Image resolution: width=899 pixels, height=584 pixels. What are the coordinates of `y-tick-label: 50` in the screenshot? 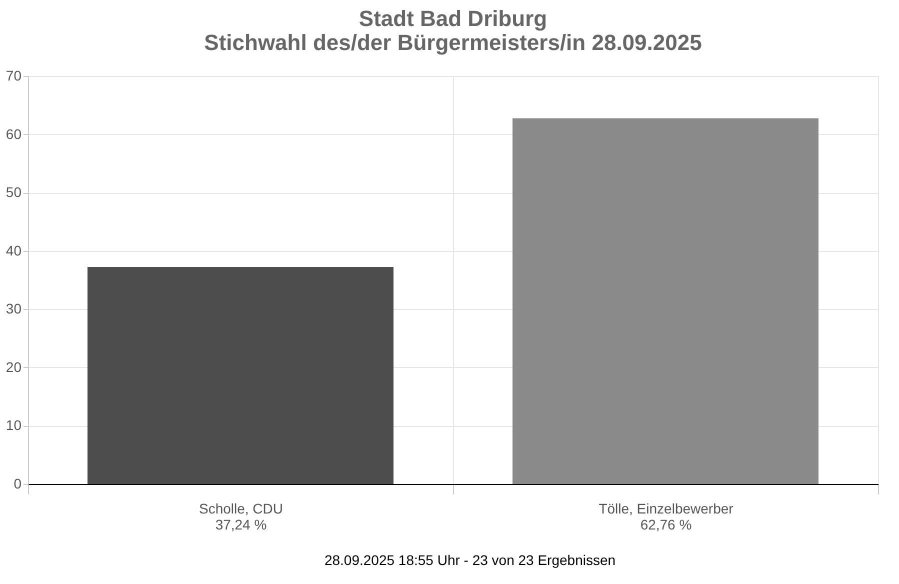 It's located at (14, 192).